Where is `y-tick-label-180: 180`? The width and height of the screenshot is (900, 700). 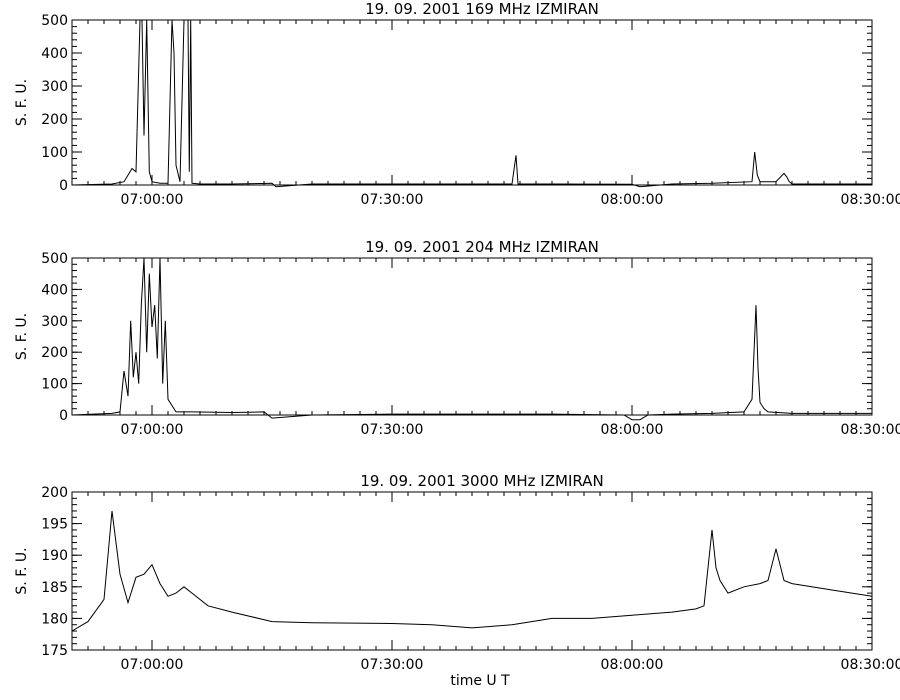
y-tick-label-180: 180 is located at coordinates (54, 619).